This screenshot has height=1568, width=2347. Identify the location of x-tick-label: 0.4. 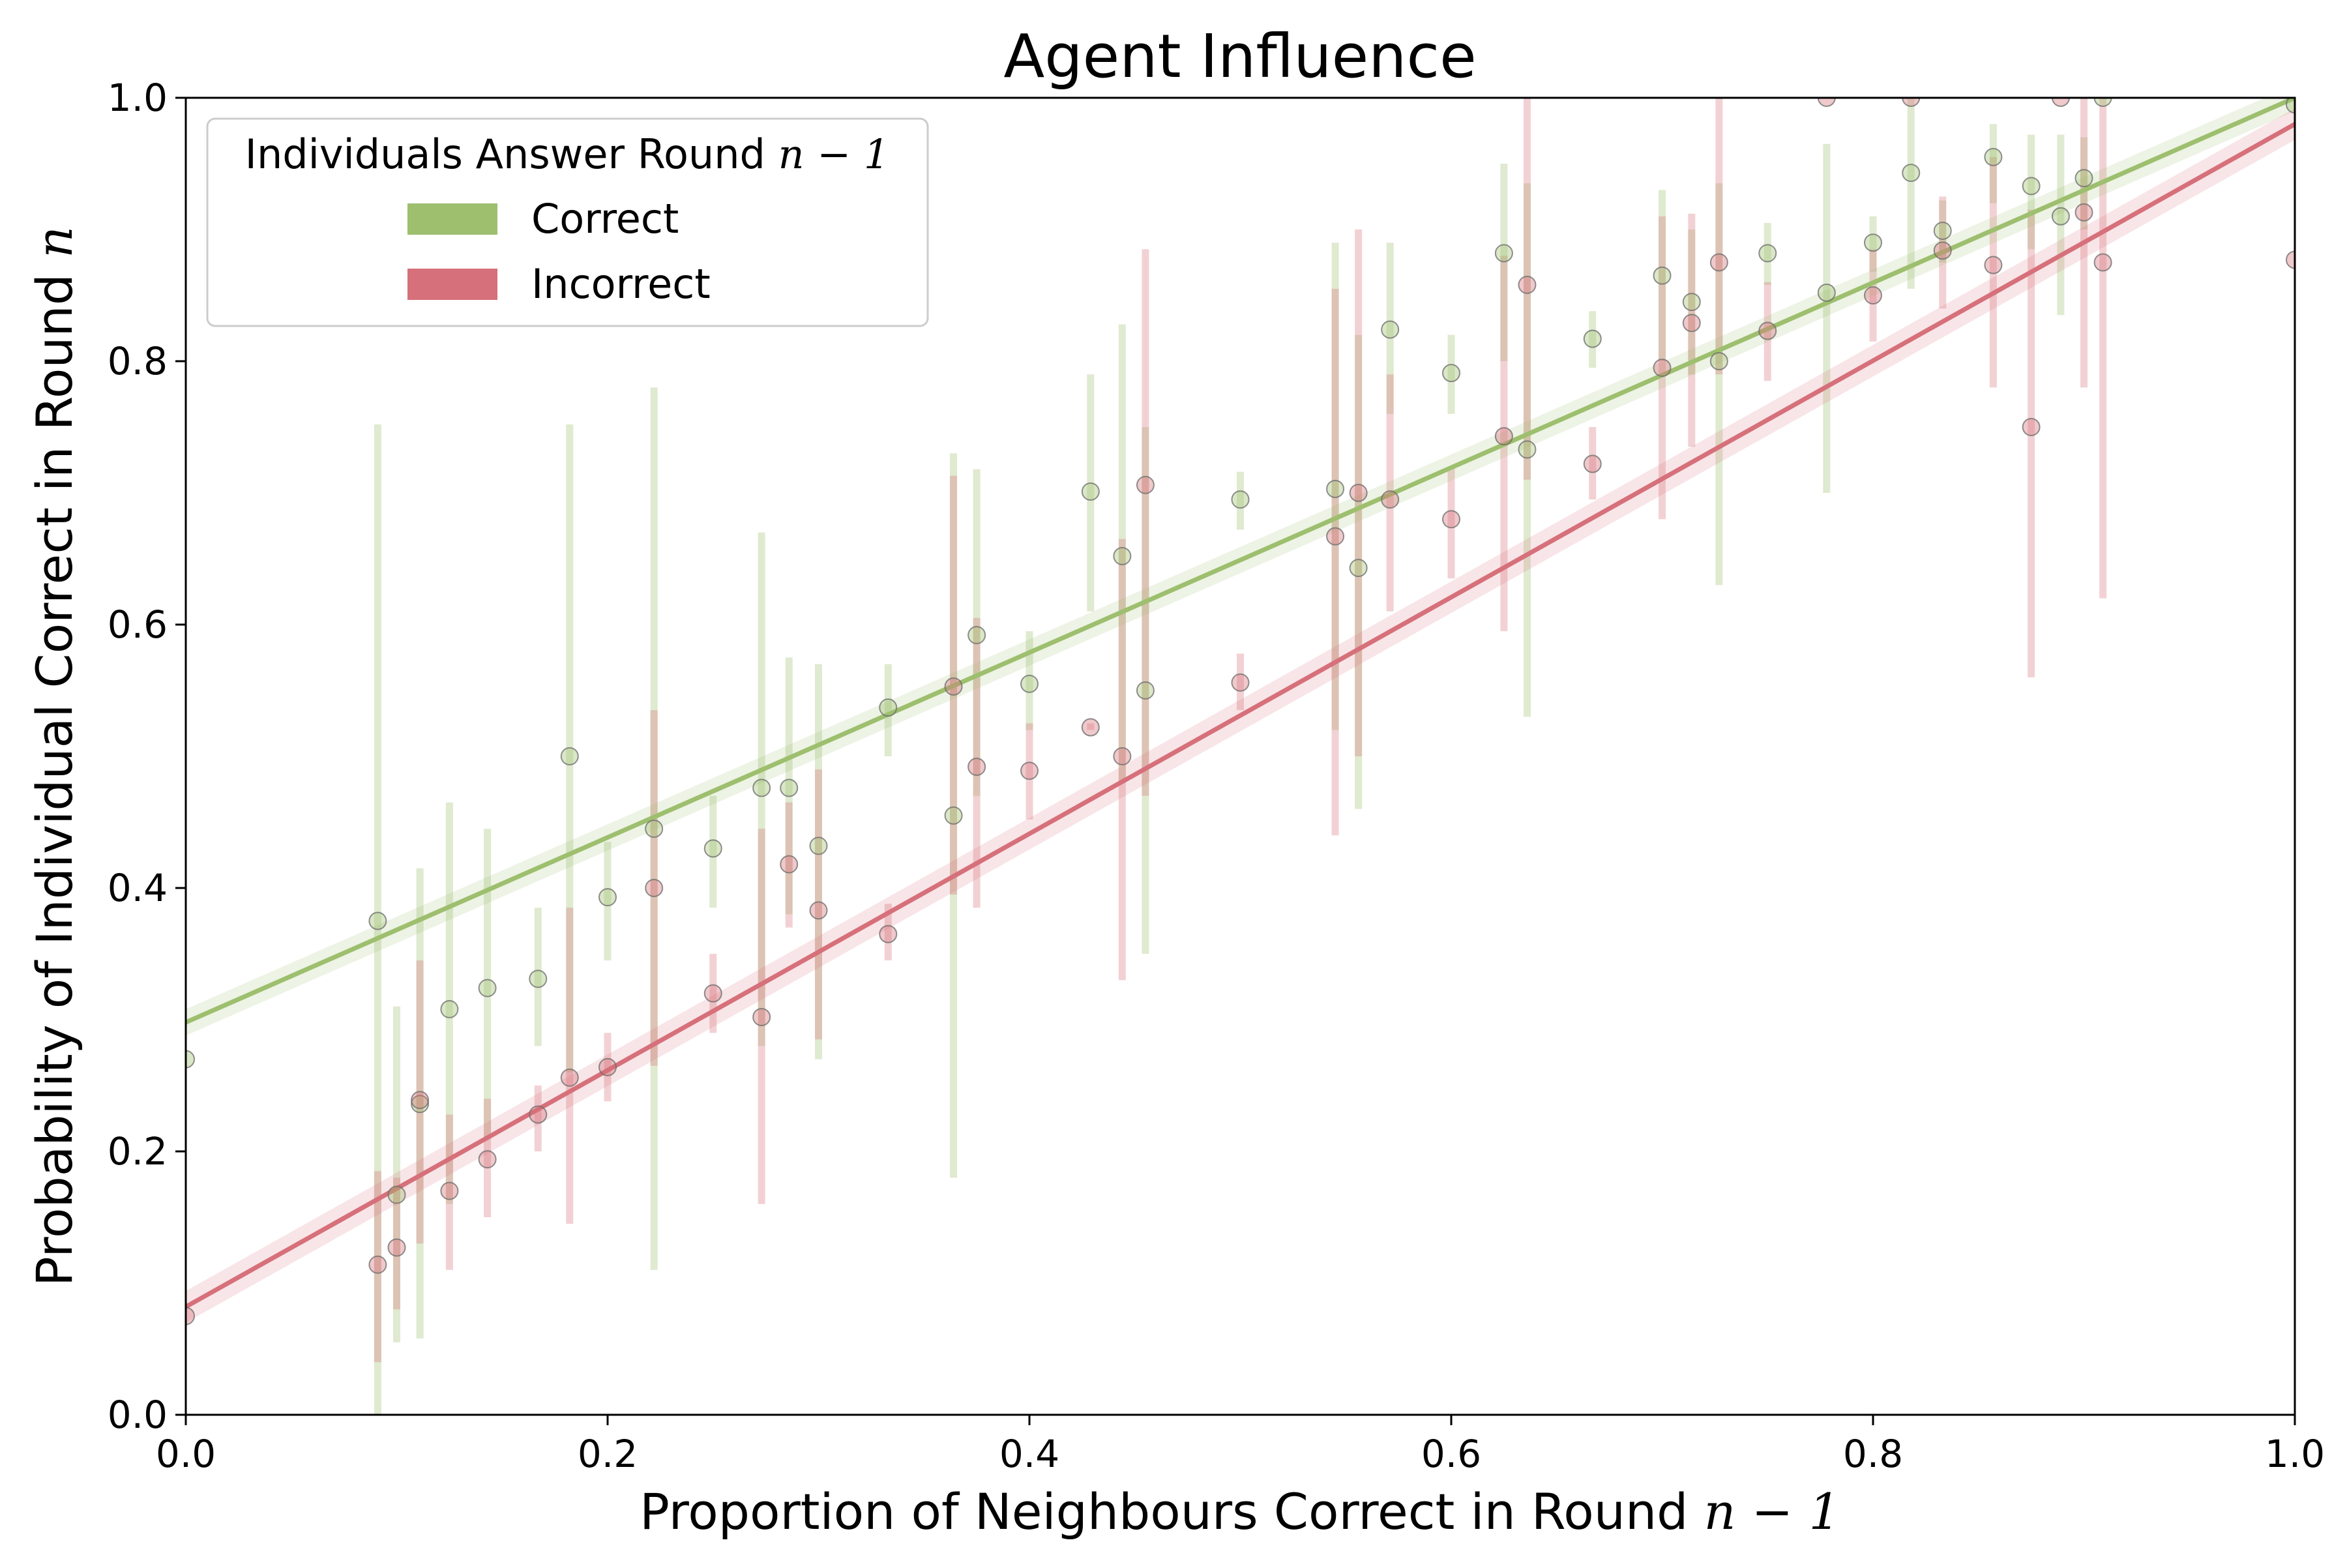
(1029, 1454).